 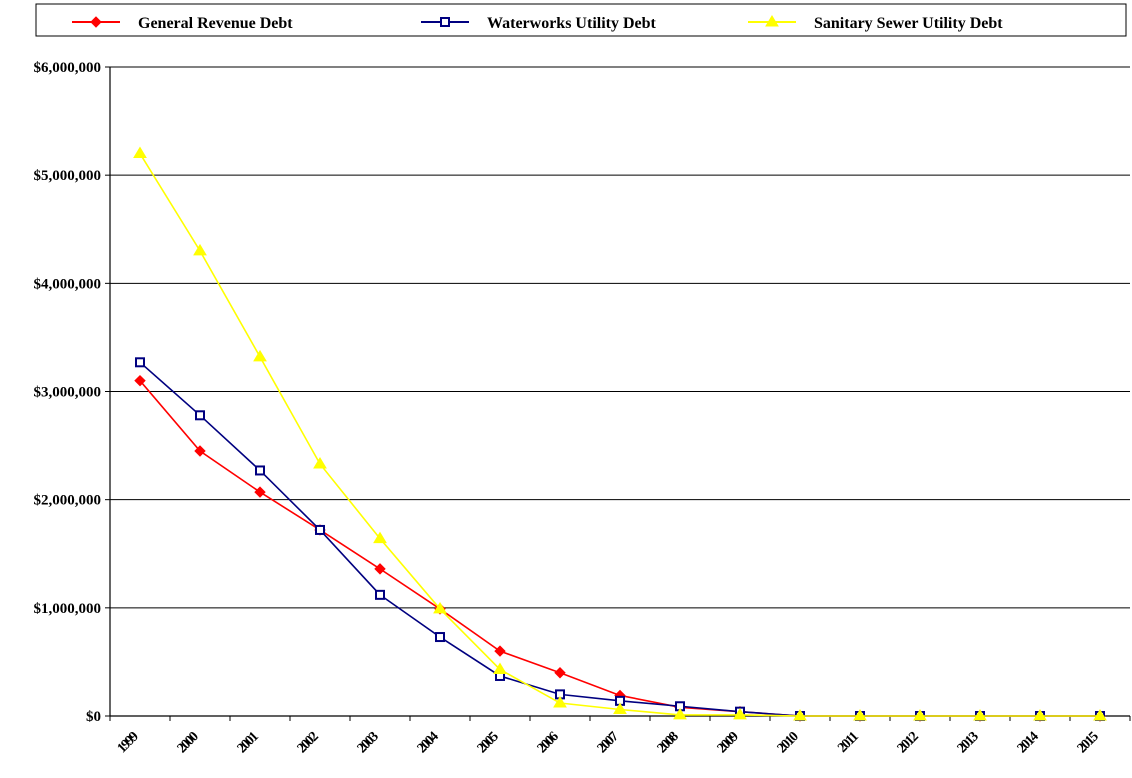 What do you see at coordinates (1028, 742) in the screenshot?
I see `x-tick-label-2014: 2014` at bounding box center [1028, 742].